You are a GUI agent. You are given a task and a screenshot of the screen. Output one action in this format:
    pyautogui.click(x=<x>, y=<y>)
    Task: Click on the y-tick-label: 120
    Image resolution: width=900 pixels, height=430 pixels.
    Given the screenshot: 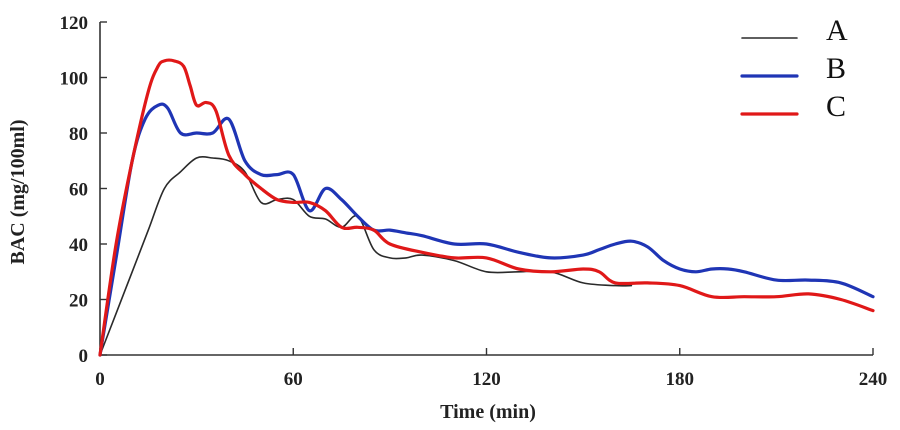 What is the action you would take?
    pyautogui.click(x=74, y=23)
    